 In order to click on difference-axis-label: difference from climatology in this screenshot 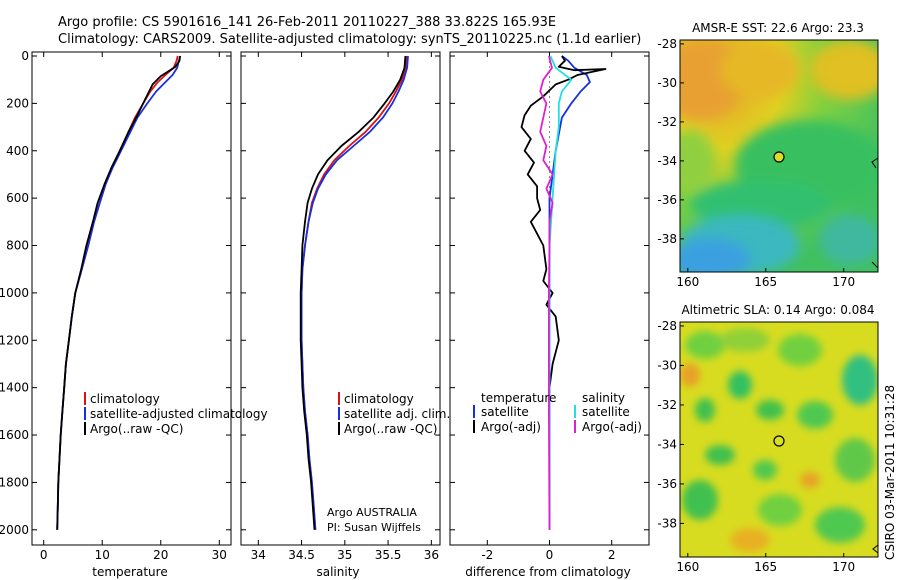, I will do `click(548, 572)`.